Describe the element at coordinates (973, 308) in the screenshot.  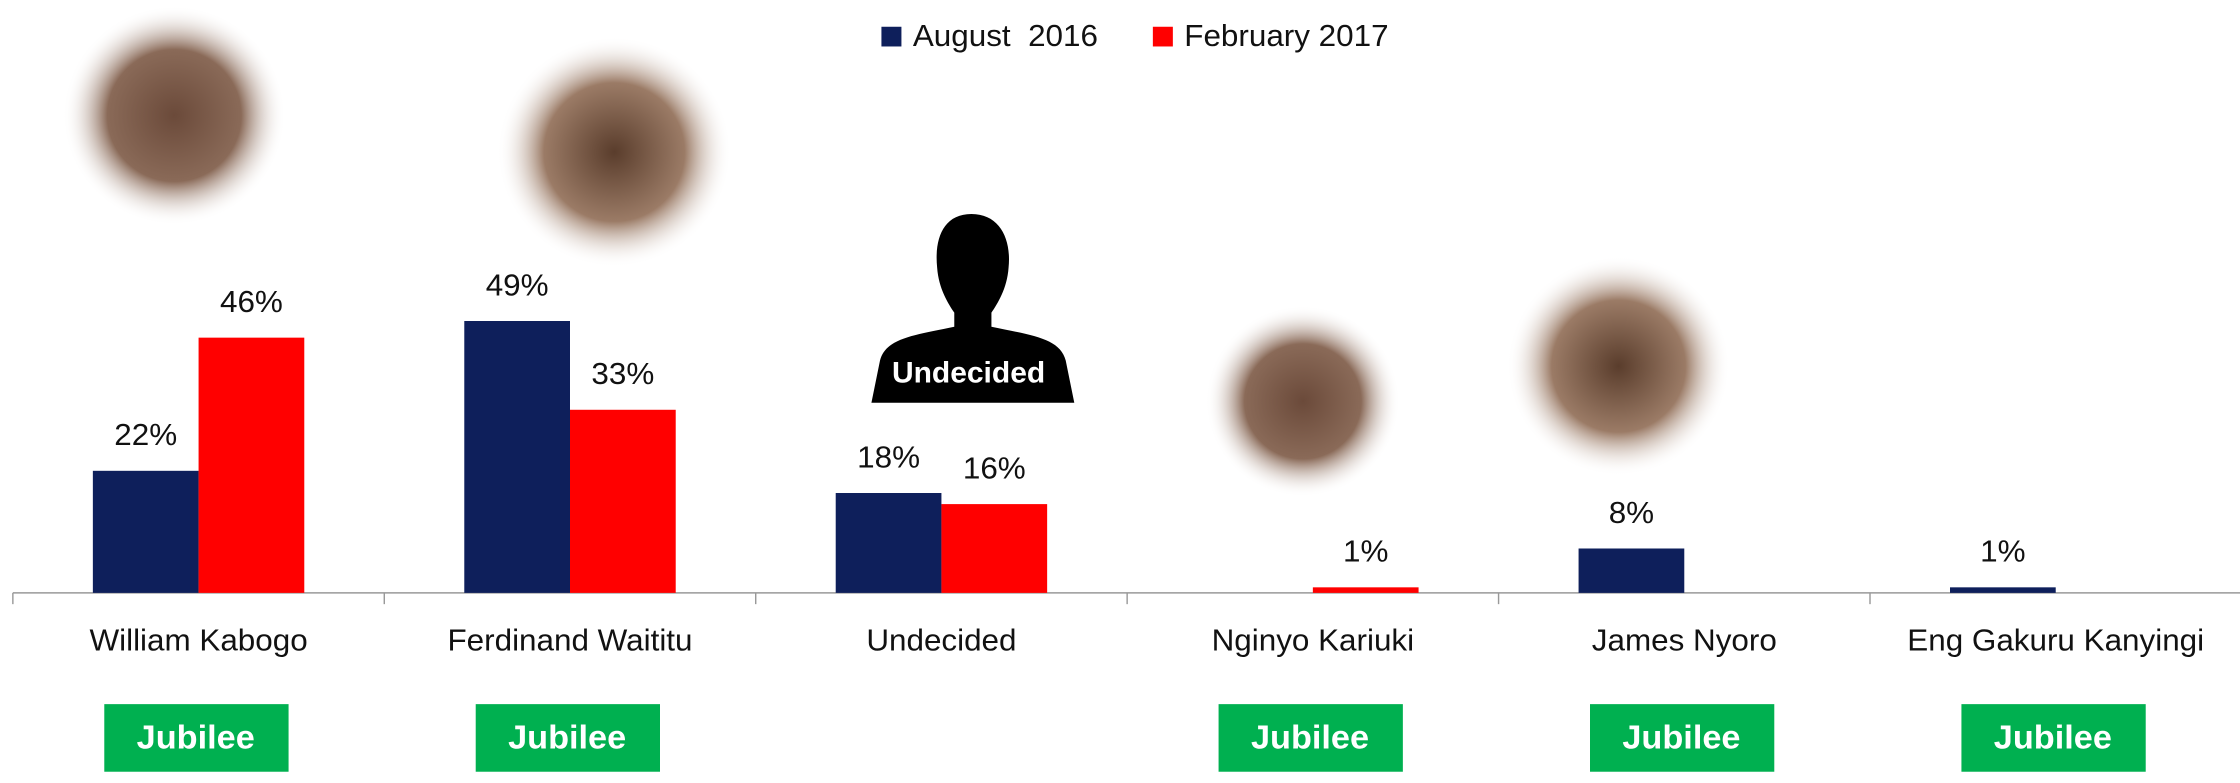
I see `silhouette` at that location.